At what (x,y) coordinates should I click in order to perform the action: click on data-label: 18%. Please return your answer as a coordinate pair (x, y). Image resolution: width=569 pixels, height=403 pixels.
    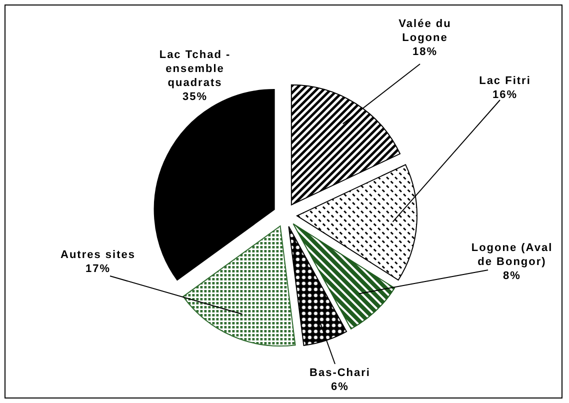
    Looking at the image, I should click on (425, 52).